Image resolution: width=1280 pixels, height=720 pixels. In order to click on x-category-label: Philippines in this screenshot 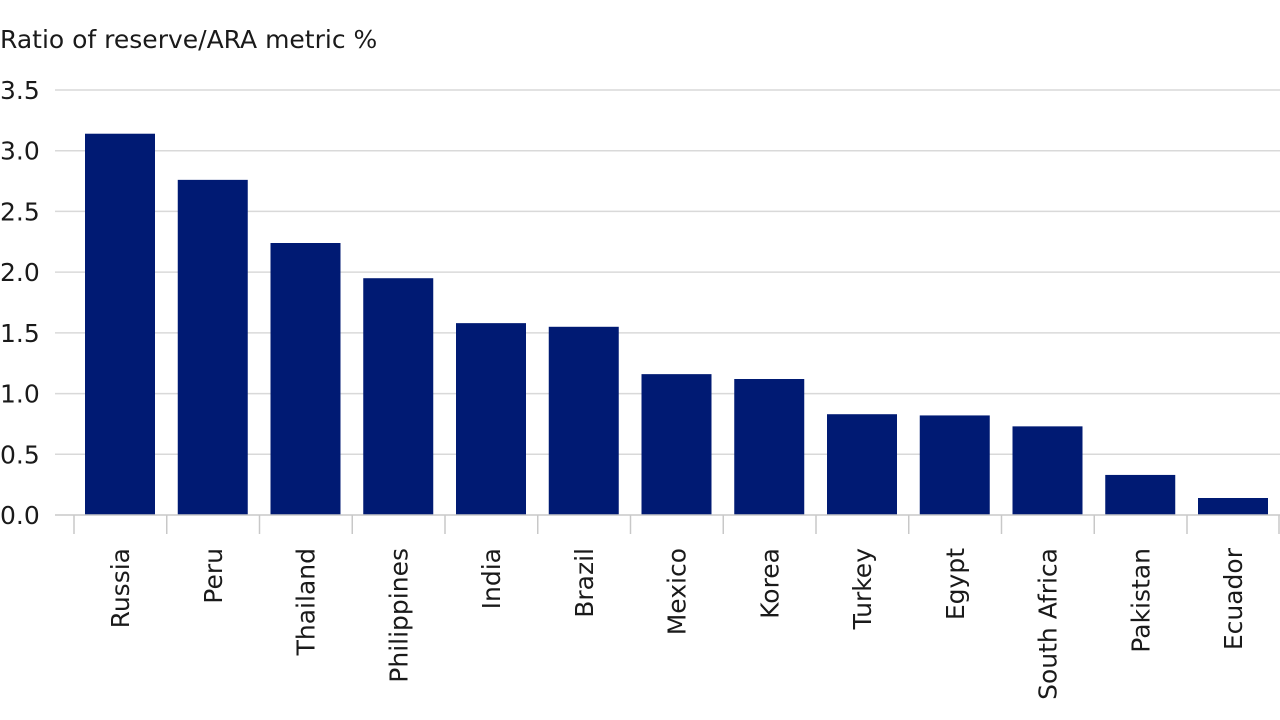, I will do `click(398, 615)`.